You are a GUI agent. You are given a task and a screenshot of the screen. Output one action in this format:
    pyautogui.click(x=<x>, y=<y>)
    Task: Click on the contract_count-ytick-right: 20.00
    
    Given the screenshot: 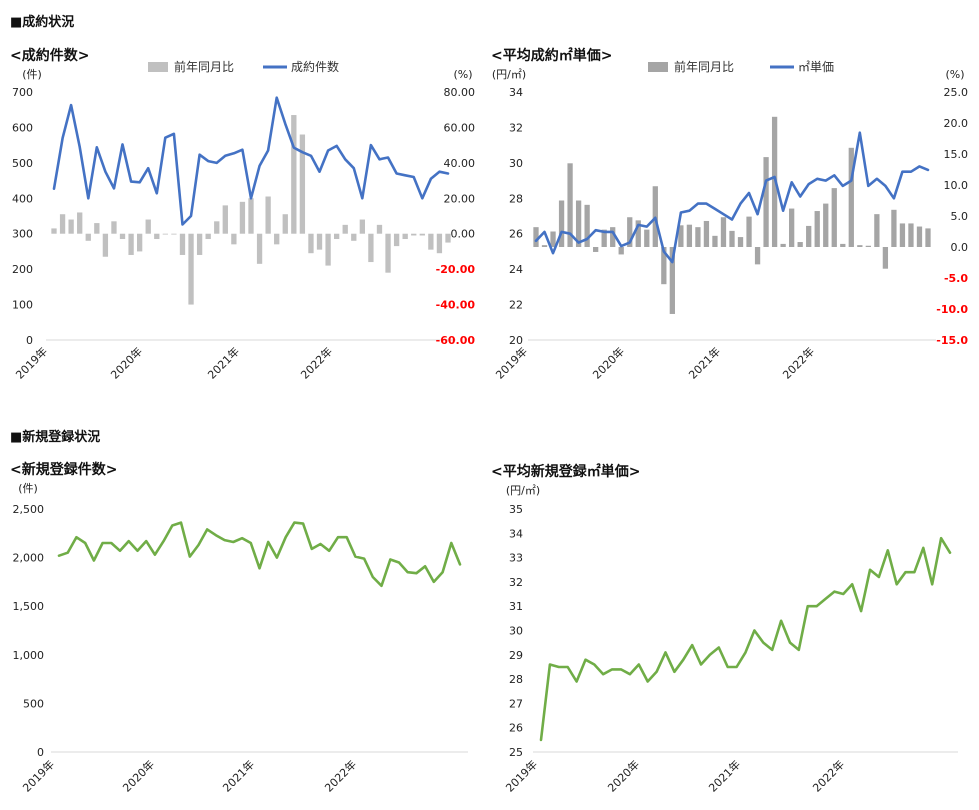 What is the action you would take?
    pyautogui.click(x=460, y=198)
    